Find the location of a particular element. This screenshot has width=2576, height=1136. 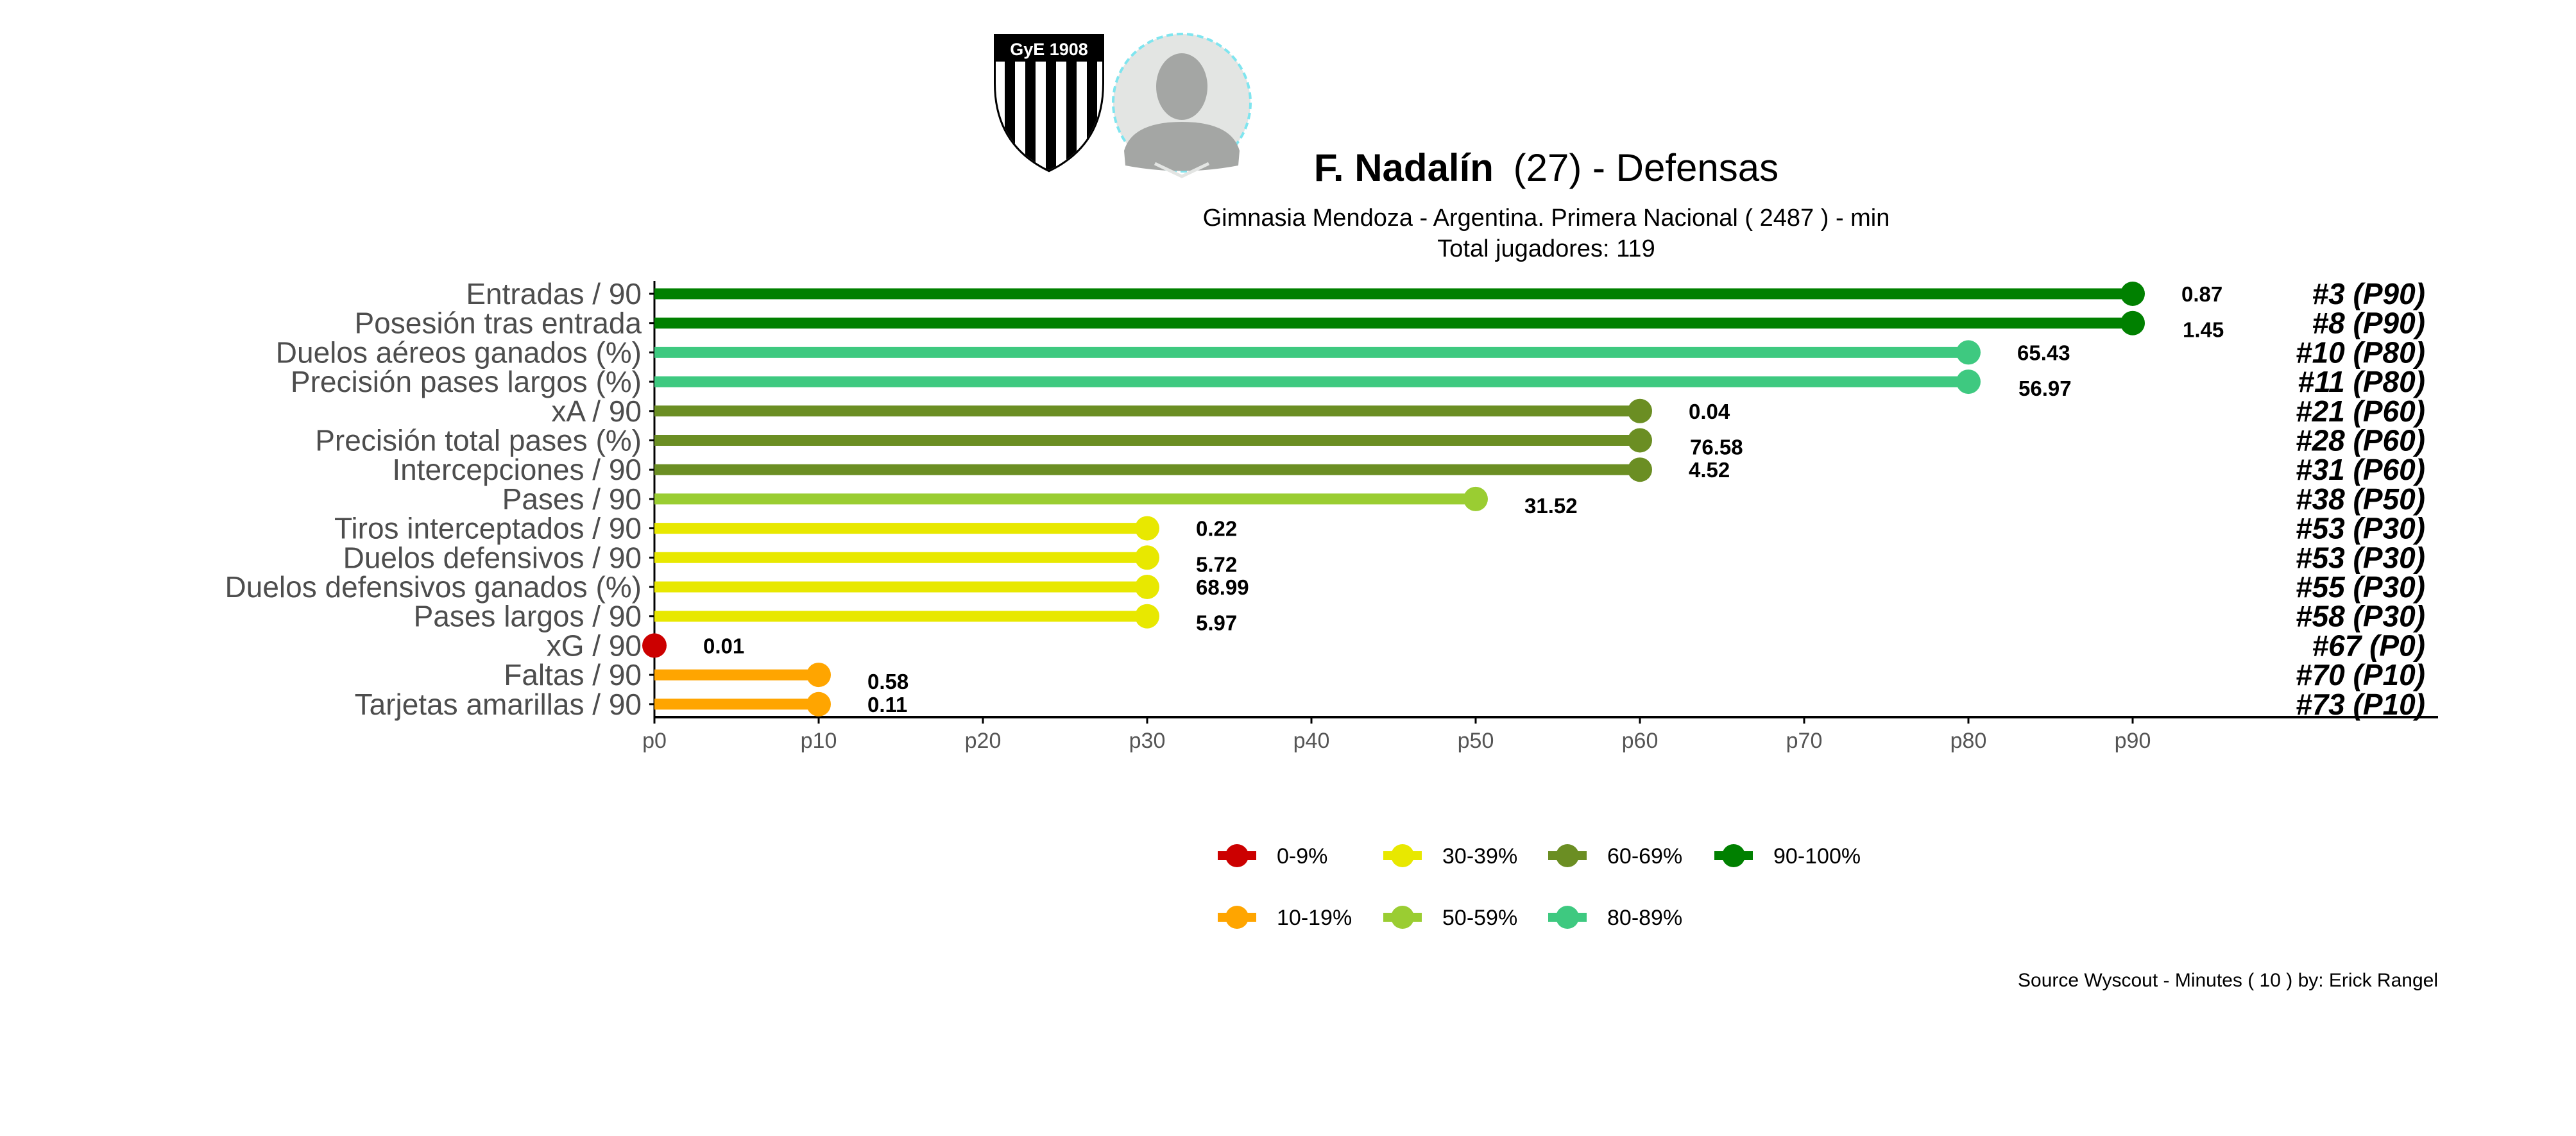

rank-label: #73 (P10) is located at coordinates (2360, 704).